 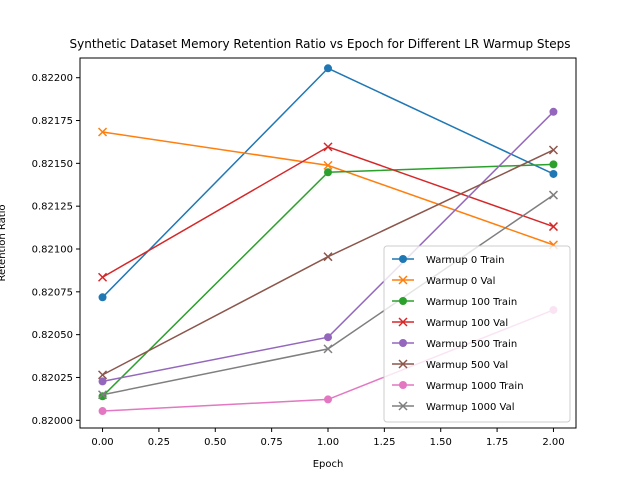 What do you see at coordinates (328, 464) in the screenshot?
I see `x-axis-label: Epoch` at bounding box center [328, 464].